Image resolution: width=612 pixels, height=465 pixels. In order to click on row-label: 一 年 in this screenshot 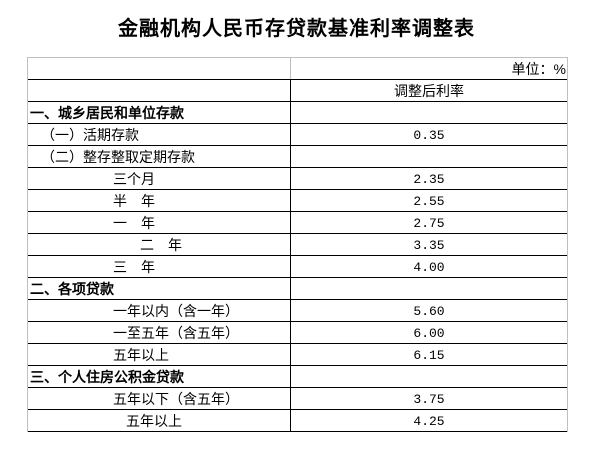, I will do `click(159, 222)`.